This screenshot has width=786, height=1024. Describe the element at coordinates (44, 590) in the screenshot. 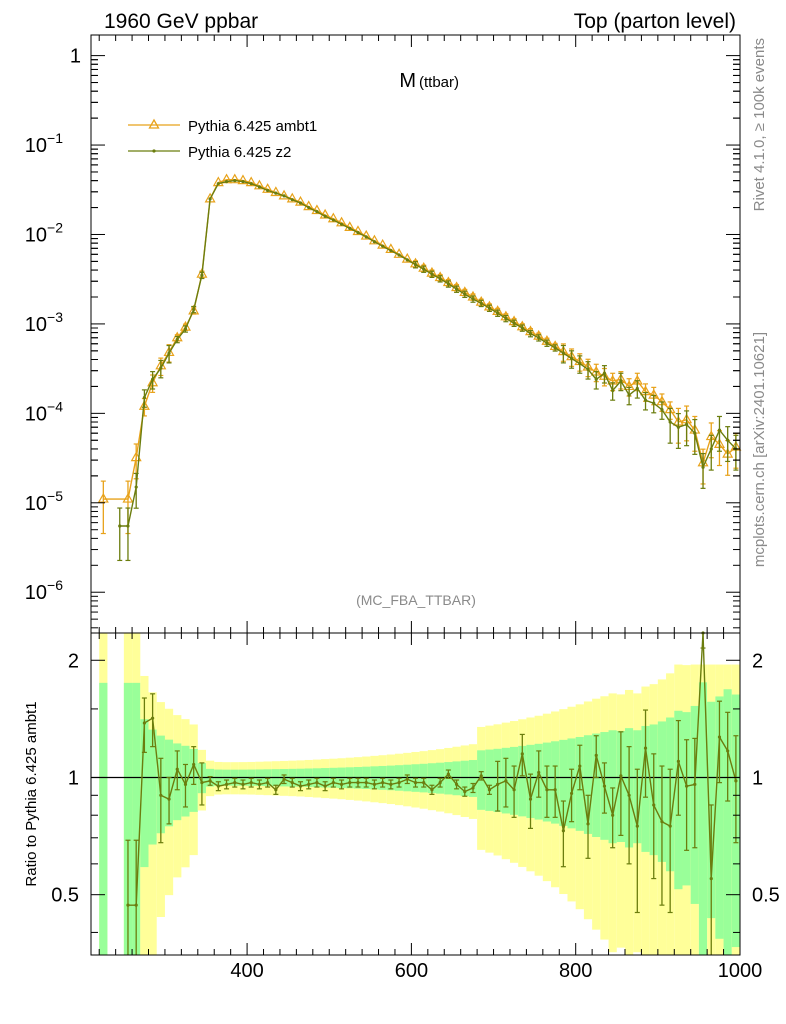

I see `y-tick-label: 10⁻⁶` at that location.